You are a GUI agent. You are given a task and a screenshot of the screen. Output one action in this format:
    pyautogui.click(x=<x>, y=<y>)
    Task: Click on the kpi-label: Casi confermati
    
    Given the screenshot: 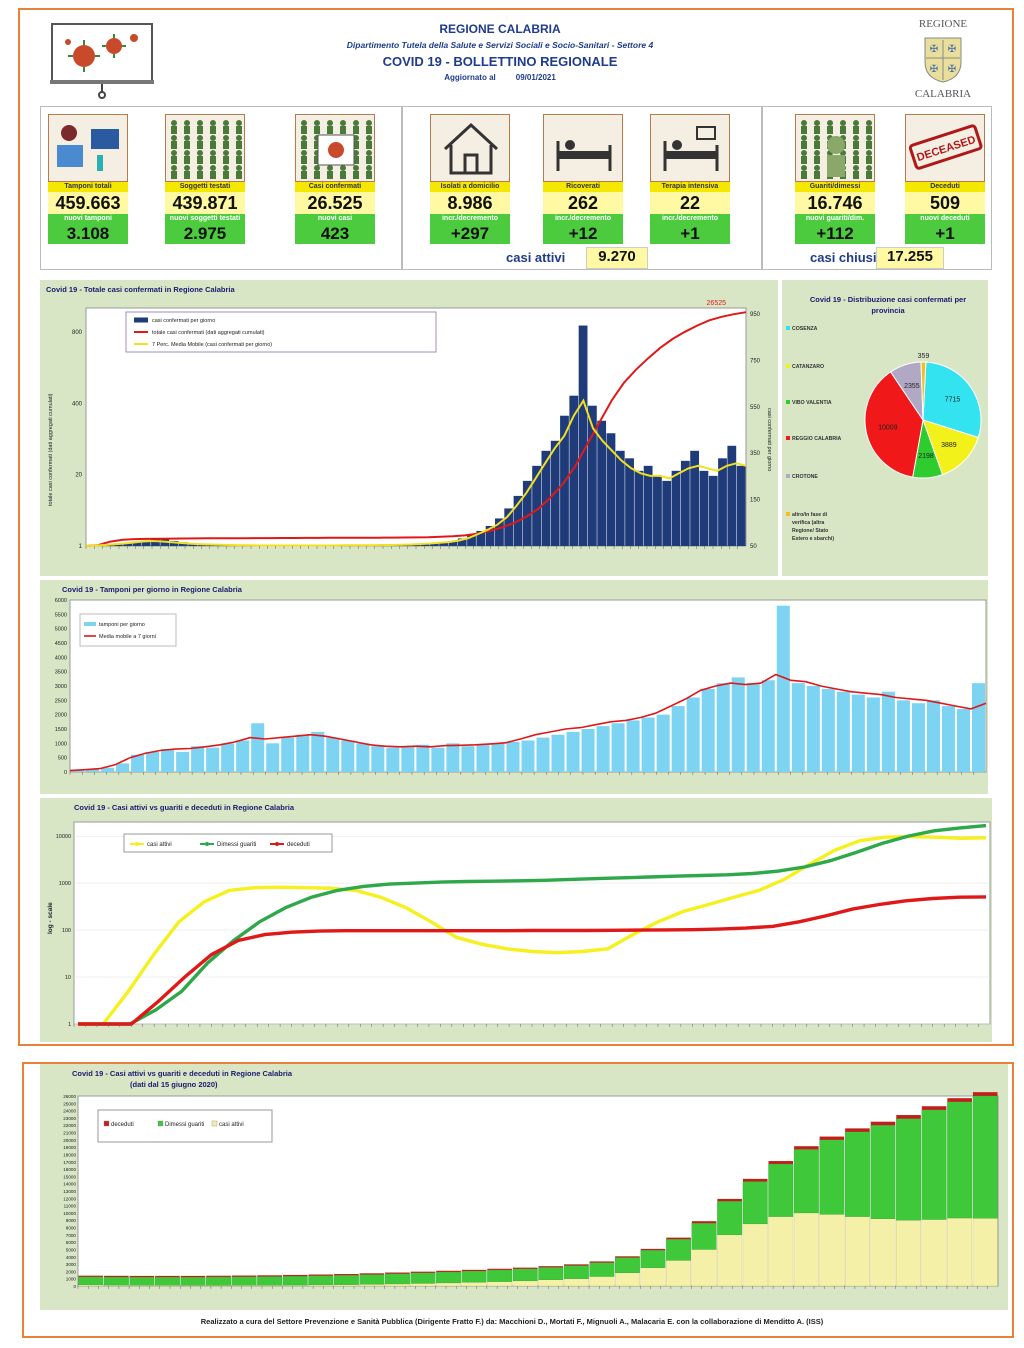 What is the action you would take?
    pyautogui.click(x=335, y=187)
    